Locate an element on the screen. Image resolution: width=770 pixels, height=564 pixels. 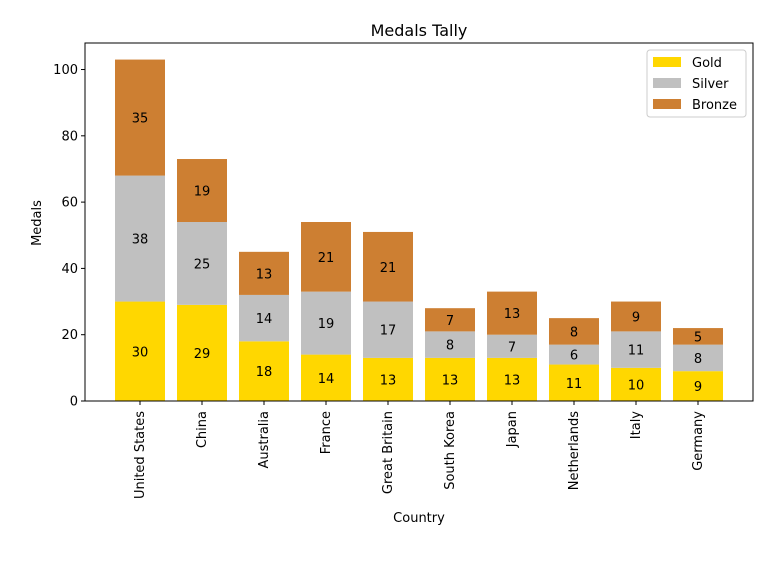
x-axis-title: Country is located at coordinates (419, 518).